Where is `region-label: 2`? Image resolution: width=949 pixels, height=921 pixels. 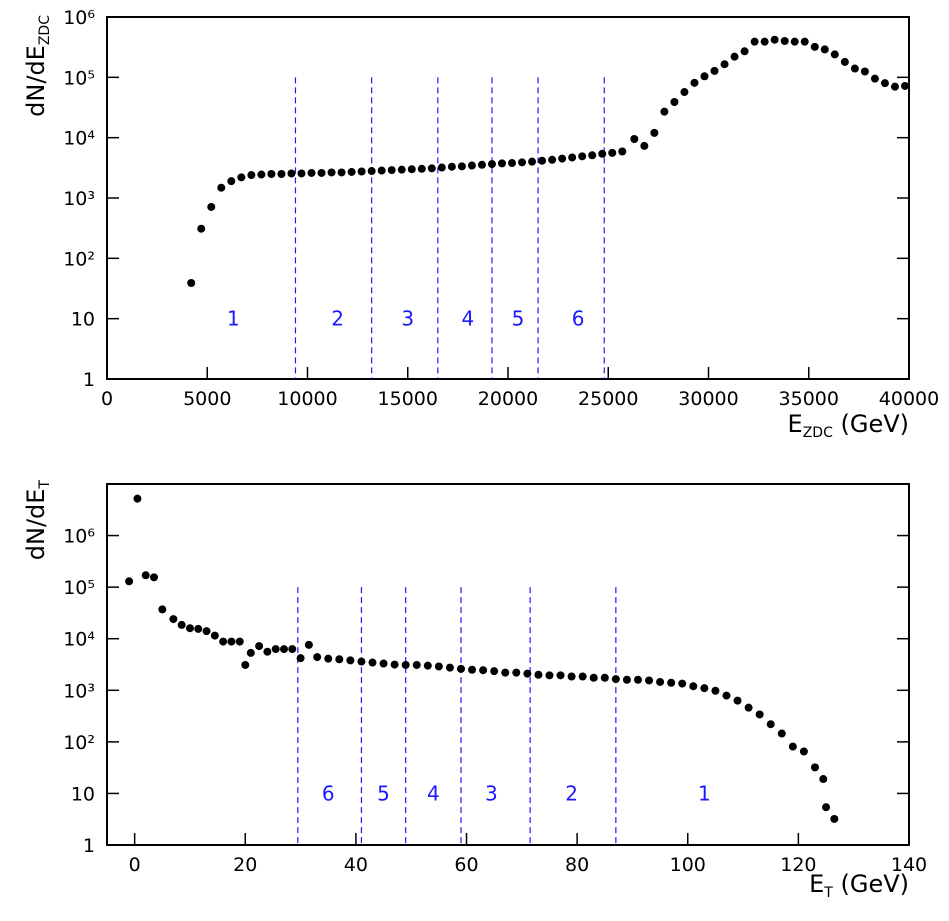
region-label: 2 is located at coordinates (571, 793).